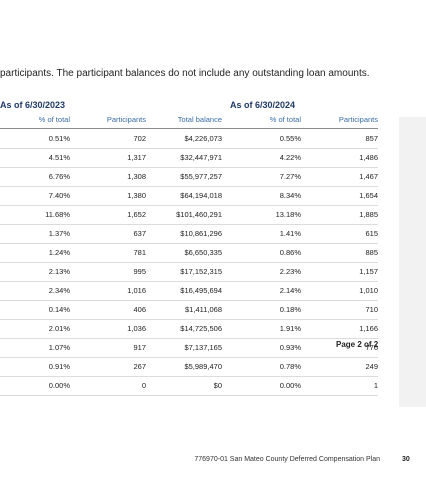  I want to click on cell-participants-2024: 249, so click(371, 366).